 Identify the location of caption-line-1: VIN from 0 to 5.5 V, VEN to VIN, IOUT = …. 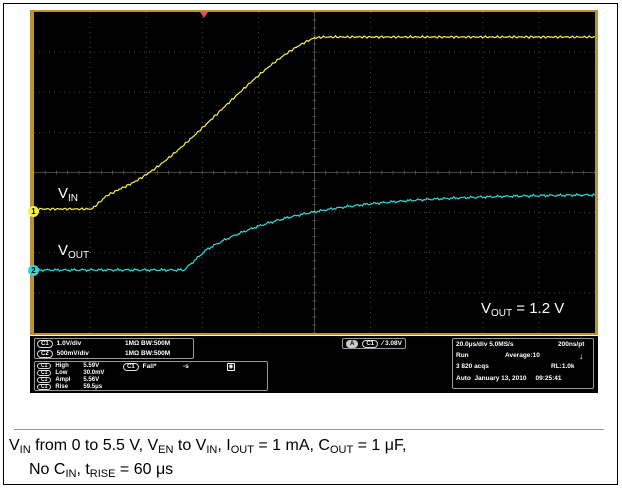
(208, 446).